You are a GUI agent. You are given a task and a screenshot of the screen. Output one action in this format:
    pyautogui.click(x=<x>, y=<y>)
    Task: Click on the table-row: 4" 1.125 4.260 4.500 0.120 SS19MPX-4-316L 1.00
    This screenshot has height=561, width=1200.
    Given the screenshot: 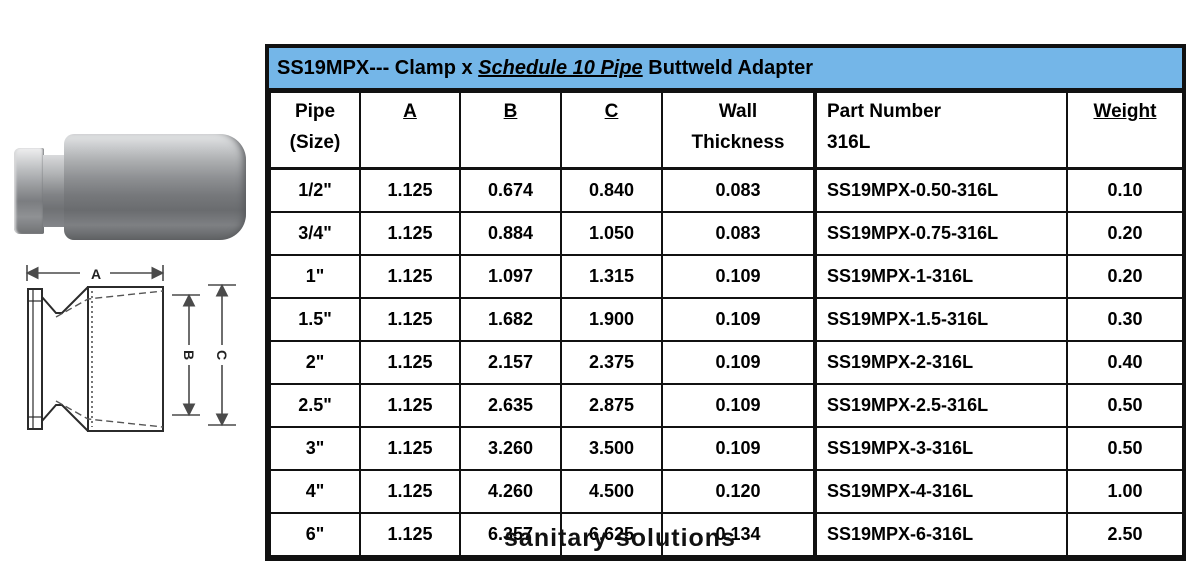 What is the action you would take?
    pyautogui.click(x=726, y=491)
    